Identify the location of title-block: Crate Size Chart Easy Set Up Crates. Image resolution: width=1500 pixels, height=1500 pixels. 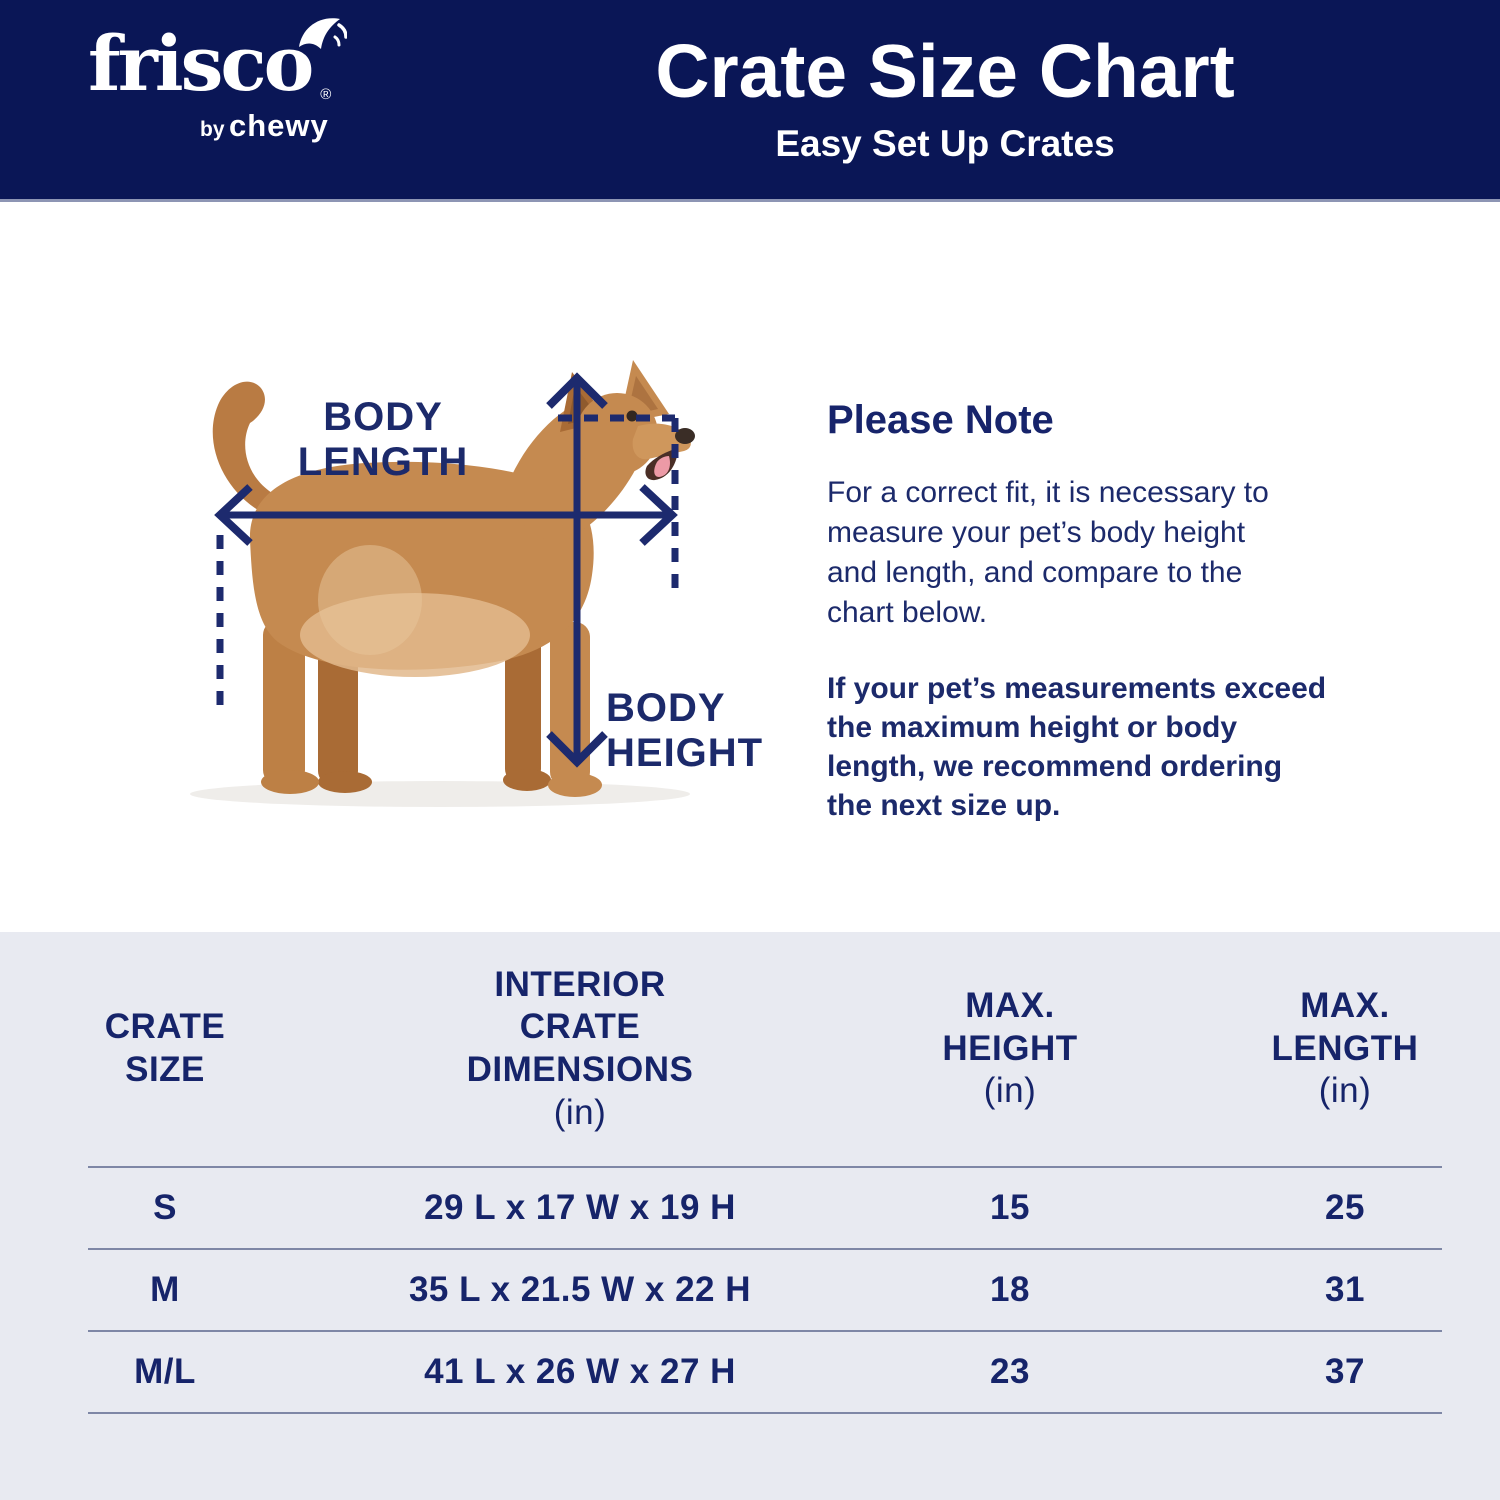
(944, 97).